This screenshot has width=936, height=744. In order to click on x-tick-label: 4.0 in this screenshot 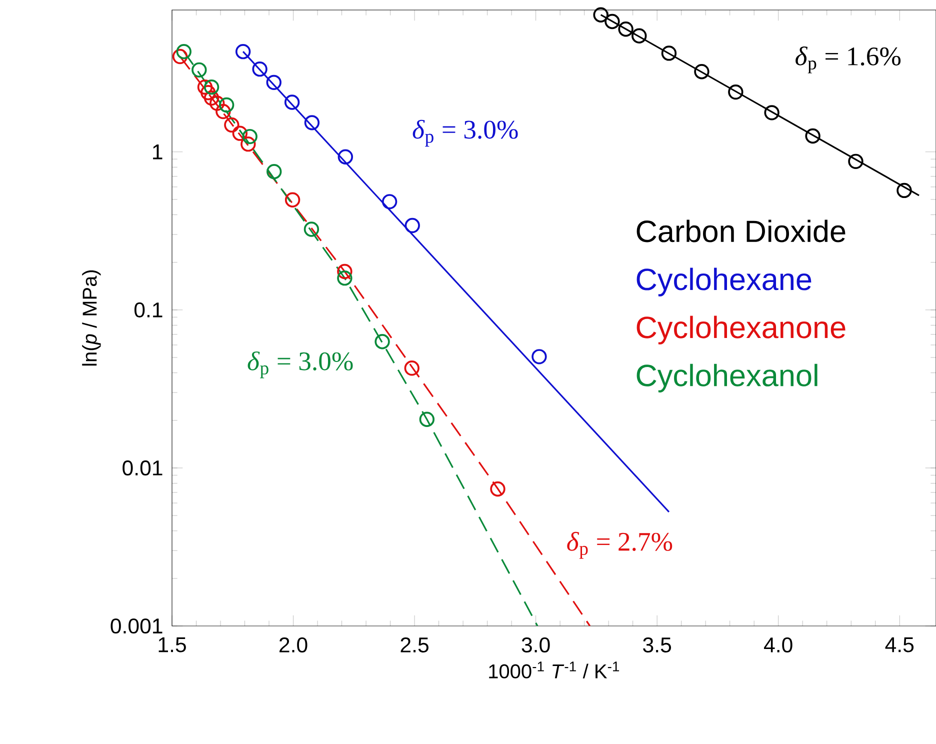, I will do `click(778, 644)`.